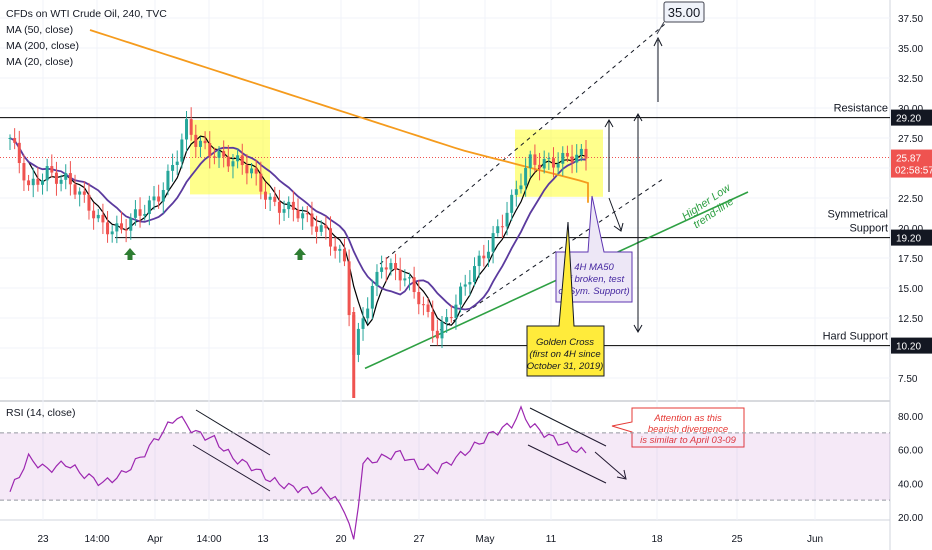 Image resolution: width=932 pixels, height=550 pixels. Describe the element at coordinates (41, 413) in the screenshot. I see `rsi-legend: RSI (14, close)` at that location.